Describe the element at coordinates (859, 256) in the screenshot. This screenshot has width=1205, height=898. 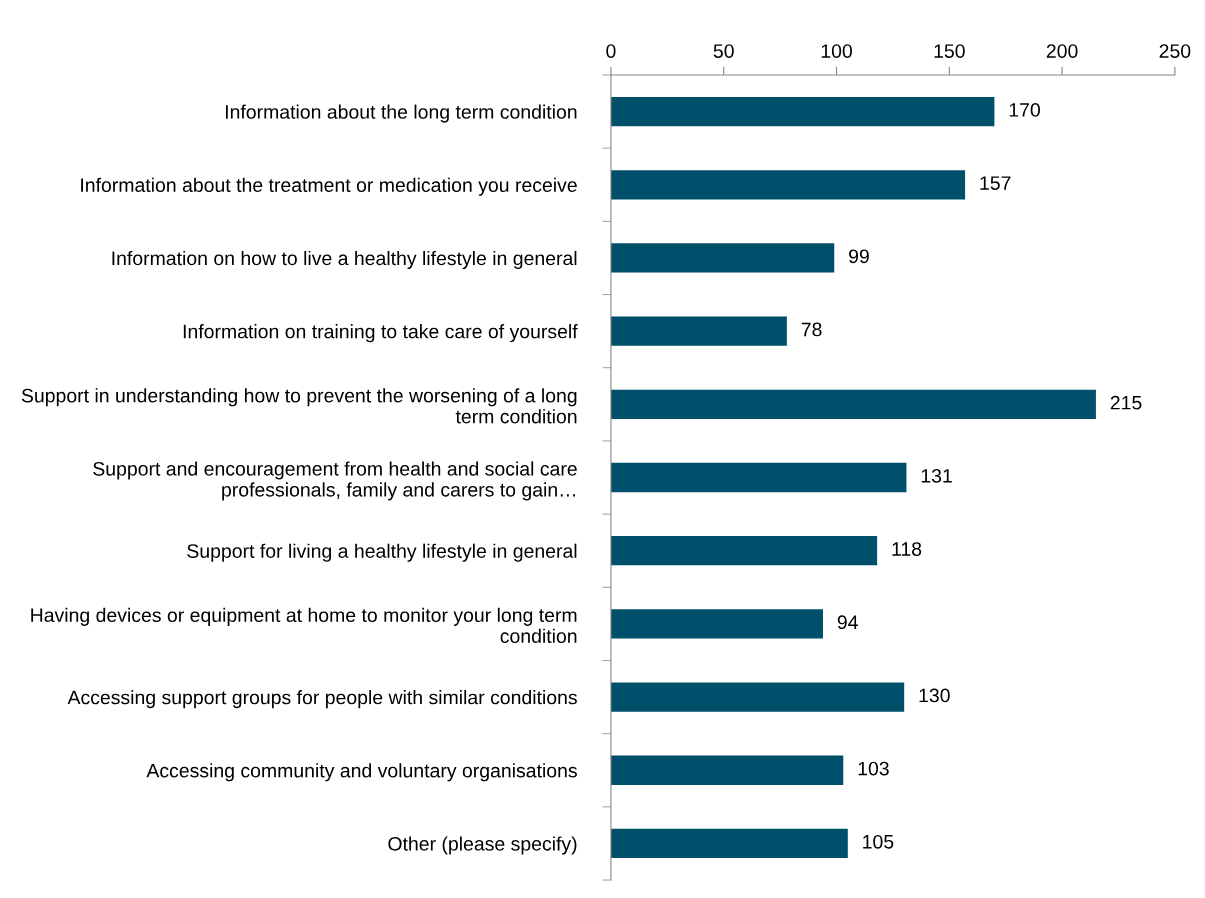
I see `data-label: 99` at that location.